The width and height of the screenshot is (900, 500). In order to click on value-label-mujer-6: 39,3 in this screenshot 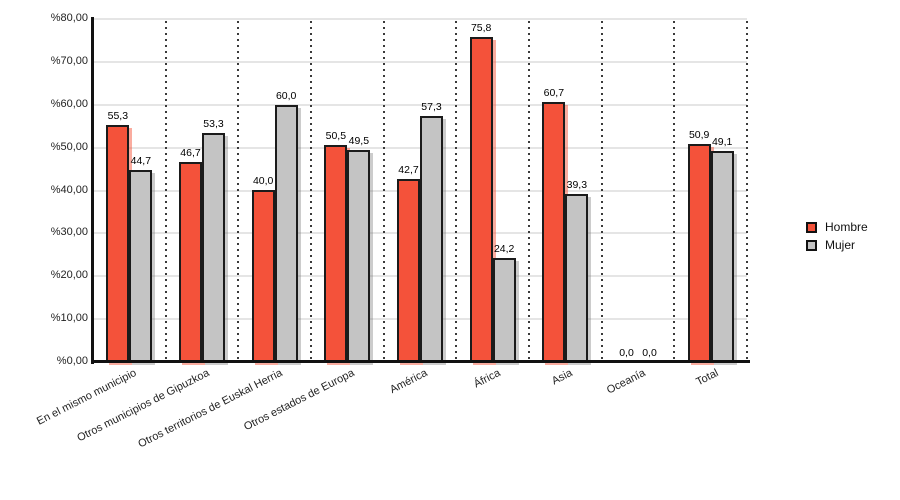, I will do `click(577, 185)`.